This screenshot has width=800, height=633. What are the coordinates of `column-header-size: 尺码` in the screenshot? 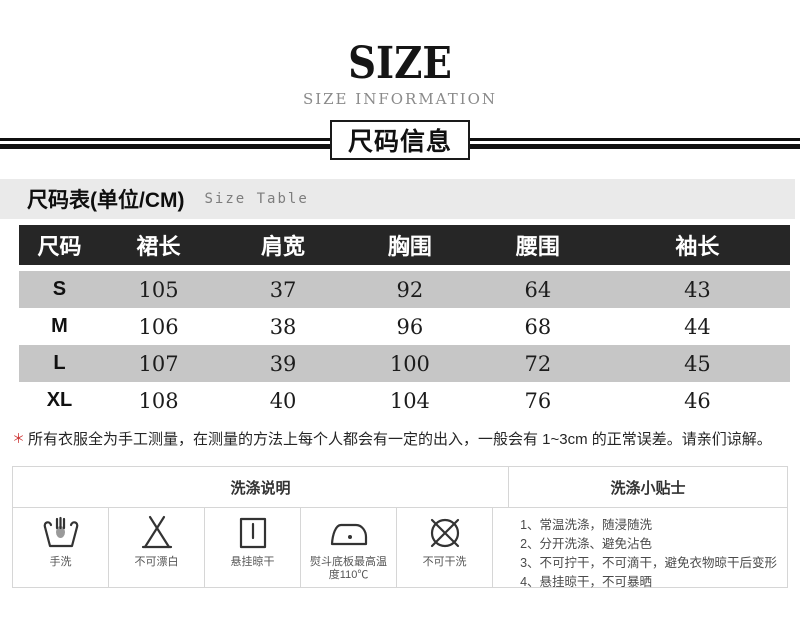 It's located at (59, 246).